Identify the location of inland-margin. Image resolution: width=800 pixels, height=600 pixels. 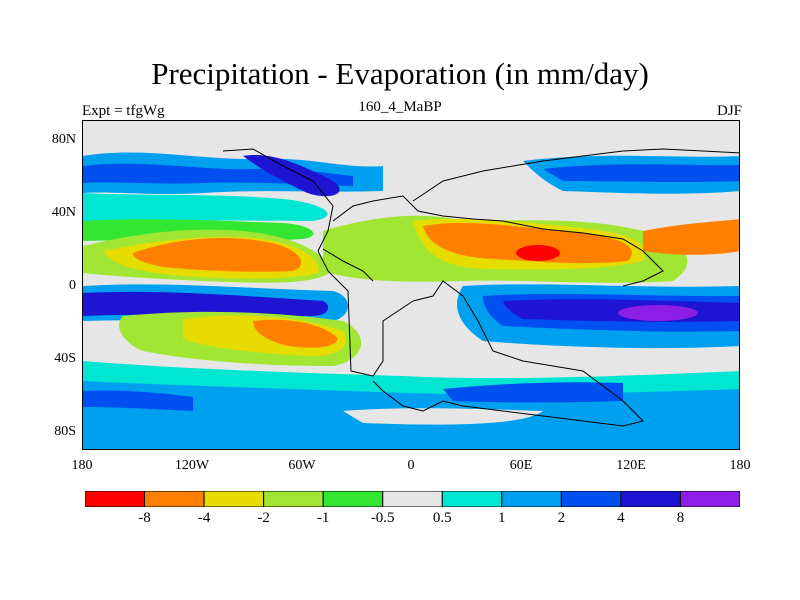
(348, 265).